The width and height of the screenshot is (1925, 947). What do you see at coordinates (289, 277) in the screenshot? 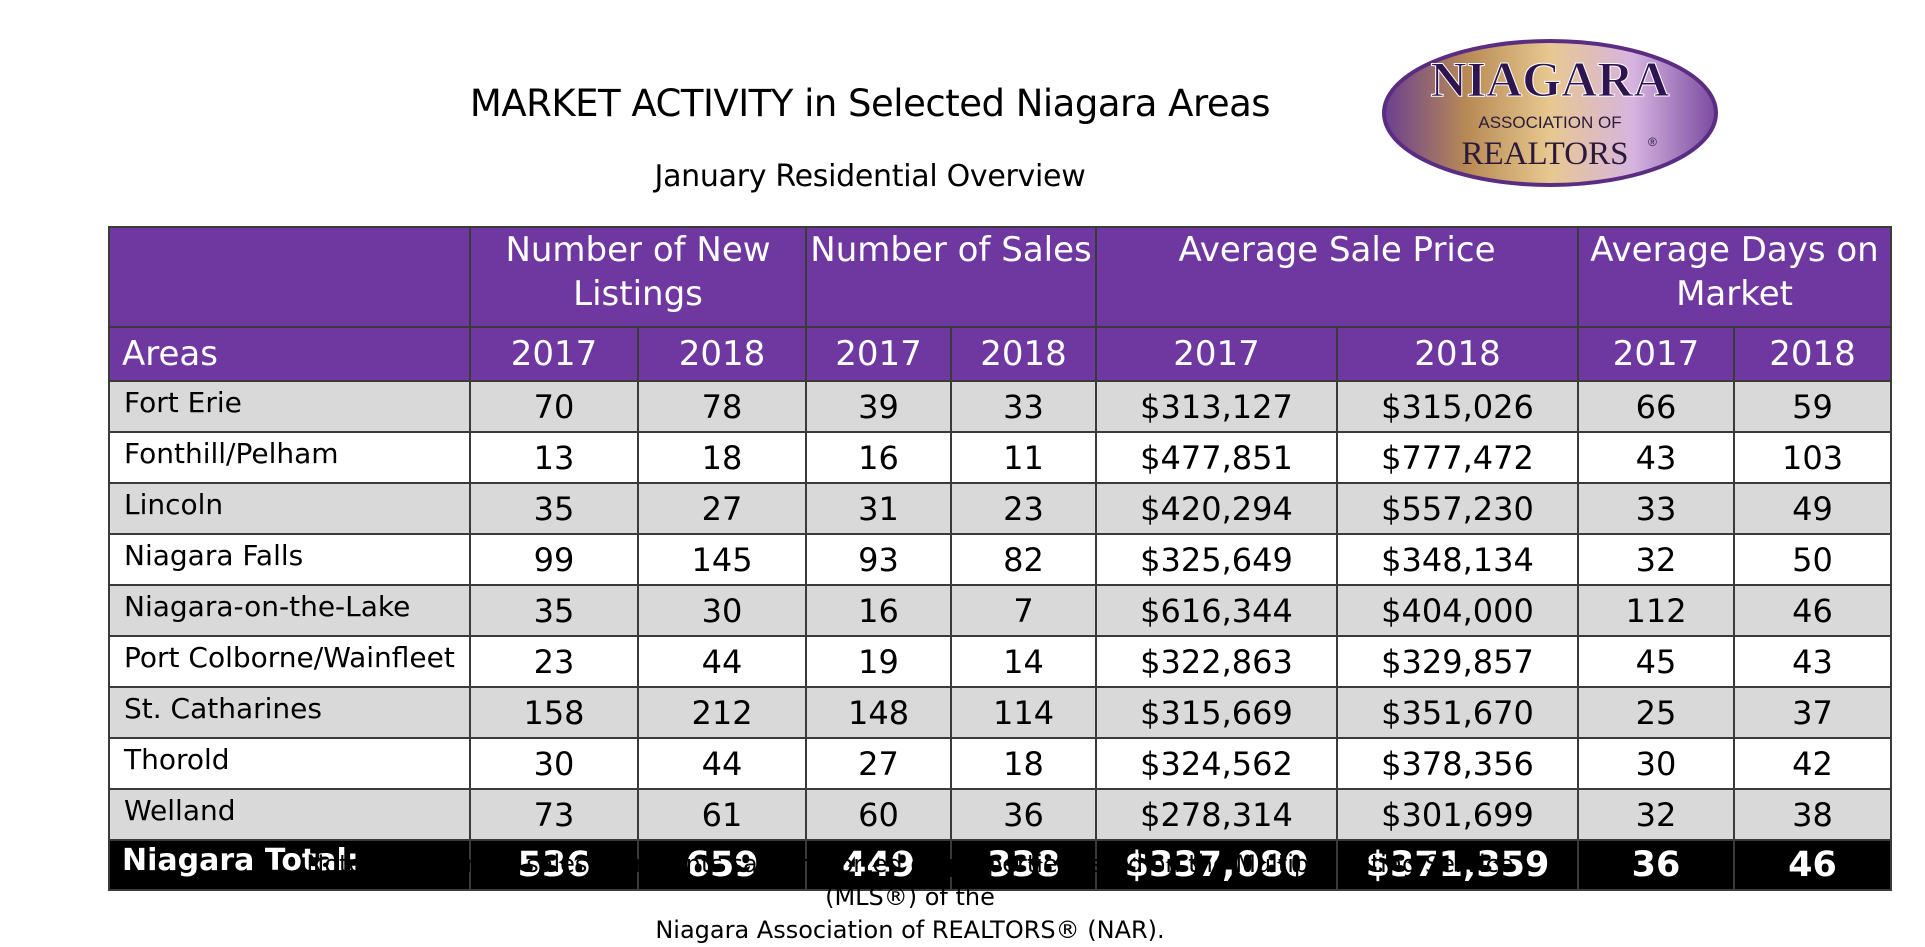
I see `blank-header-cell` at bounding box center [289, 277].